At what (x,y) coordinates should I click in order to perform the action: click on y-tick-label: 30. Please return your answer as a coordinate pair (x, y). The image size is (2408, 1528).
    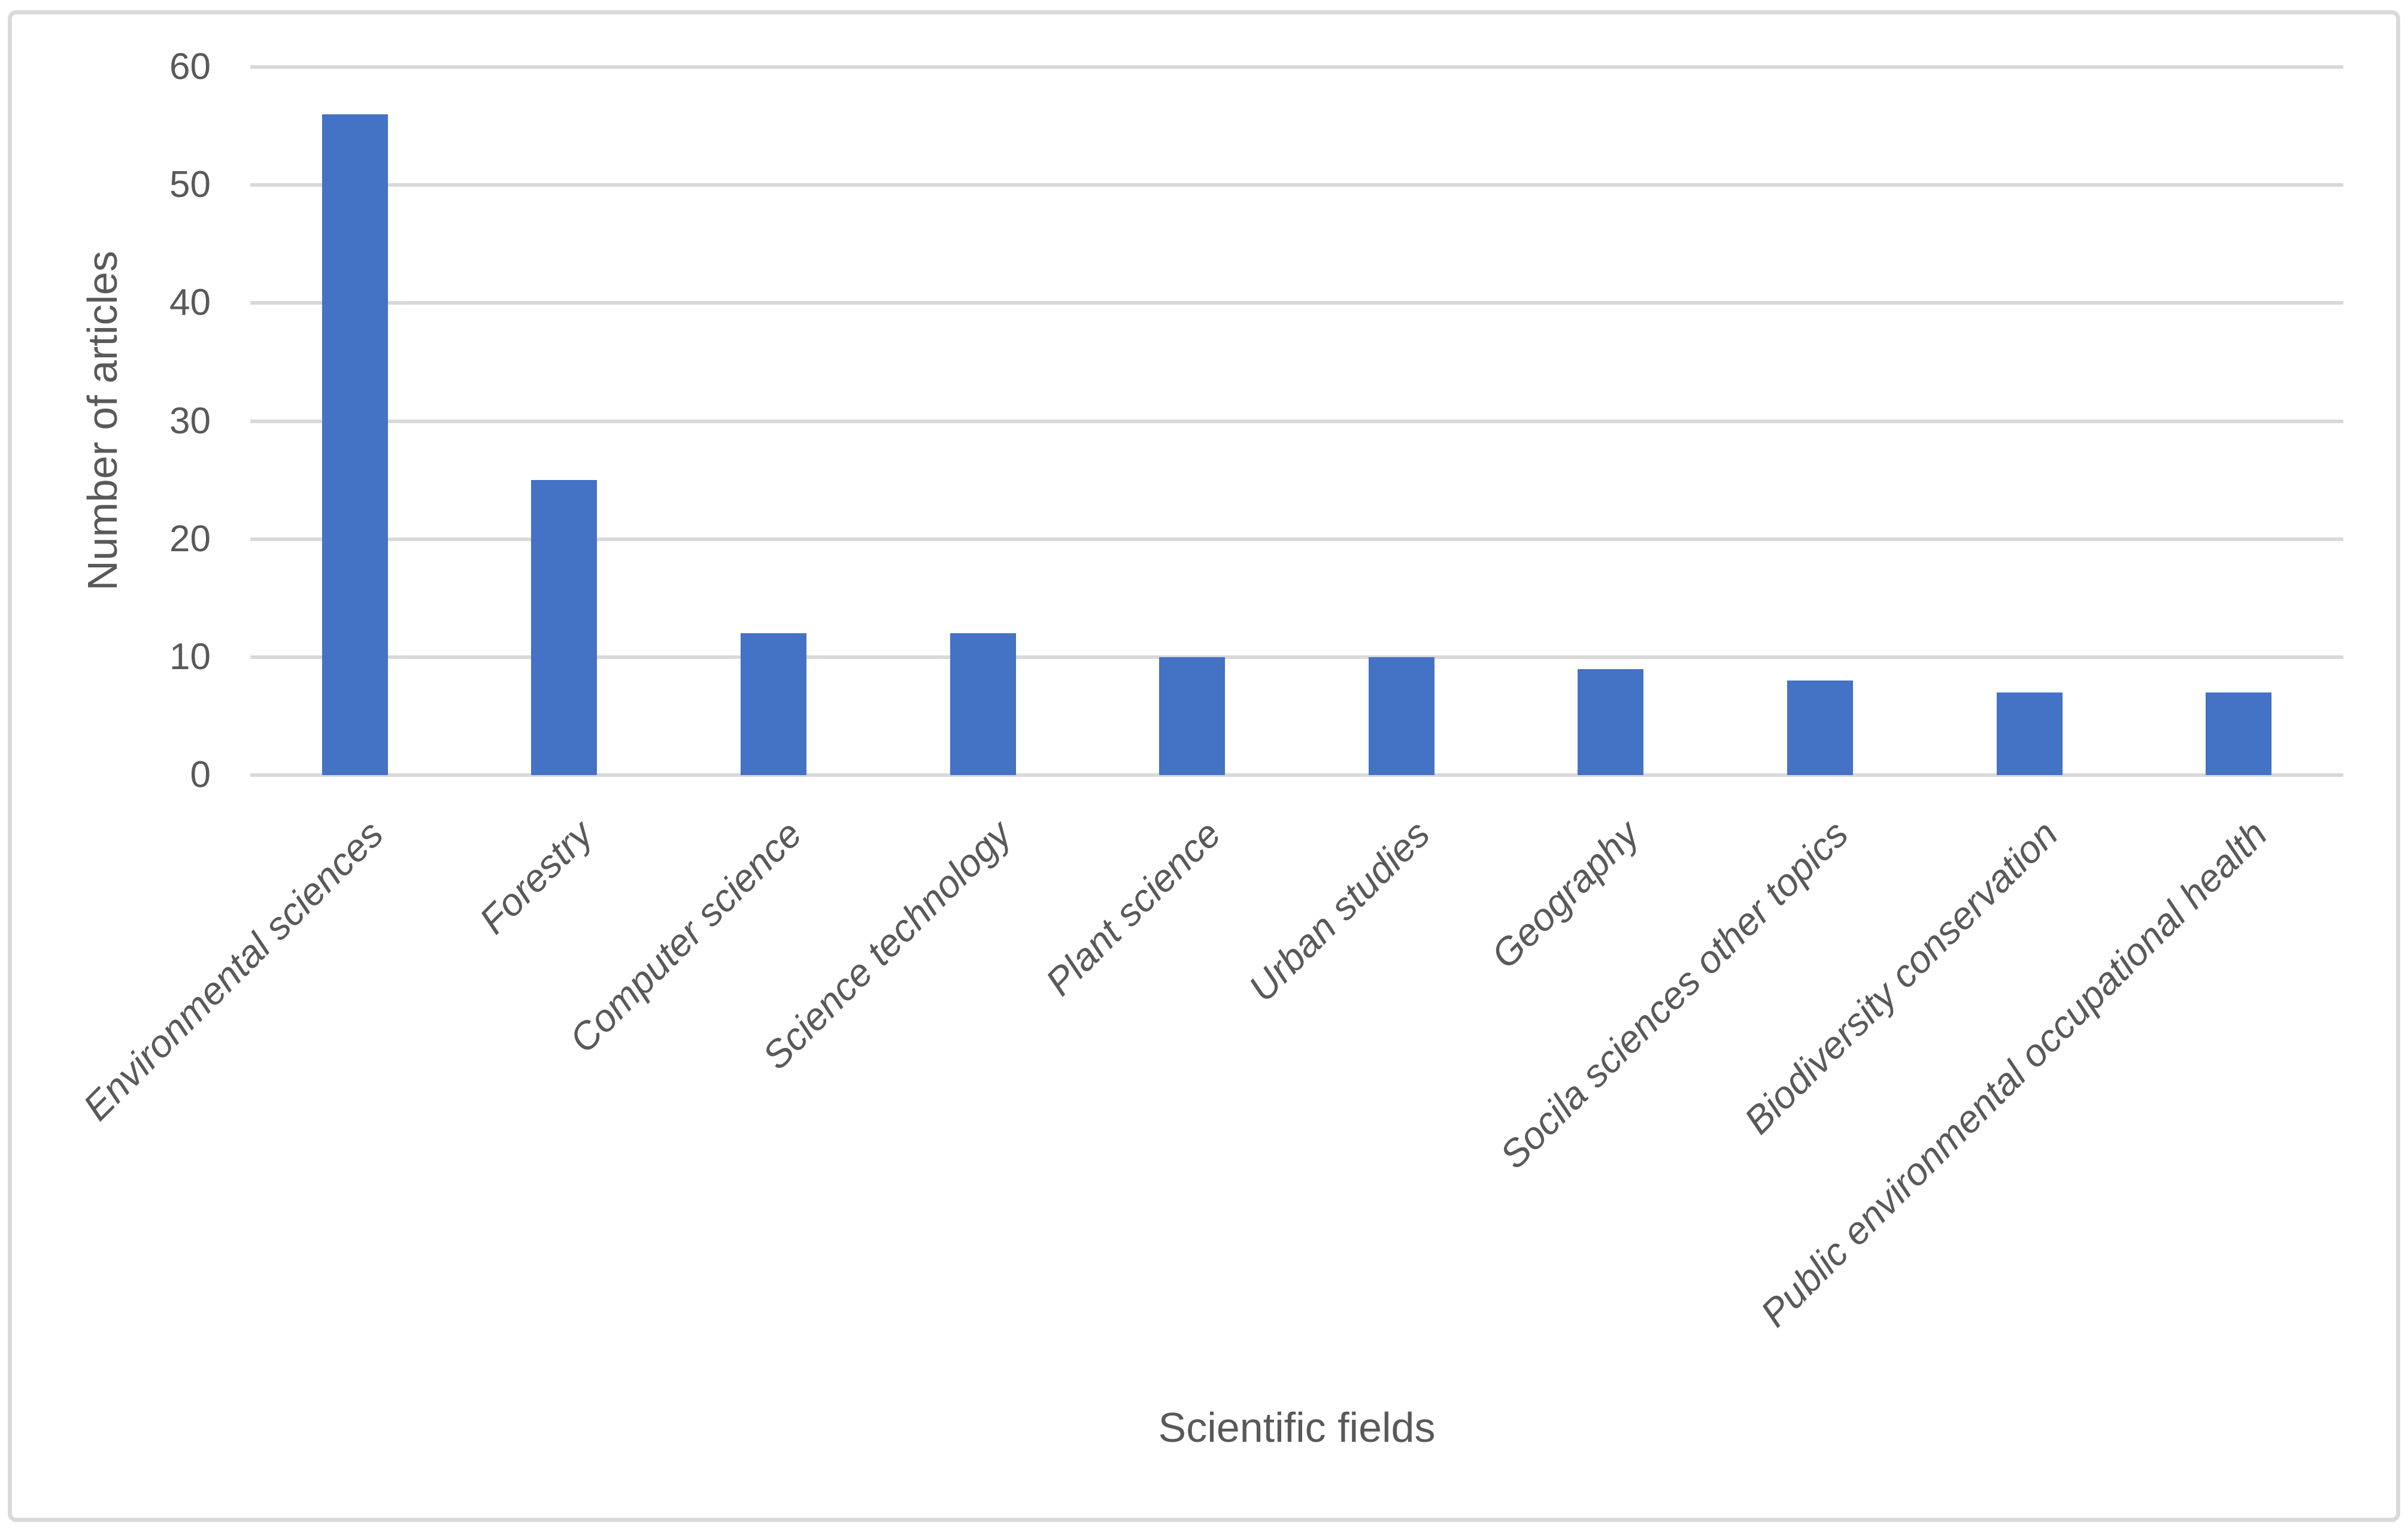
    Looking at the image, I should click on (190, 421).